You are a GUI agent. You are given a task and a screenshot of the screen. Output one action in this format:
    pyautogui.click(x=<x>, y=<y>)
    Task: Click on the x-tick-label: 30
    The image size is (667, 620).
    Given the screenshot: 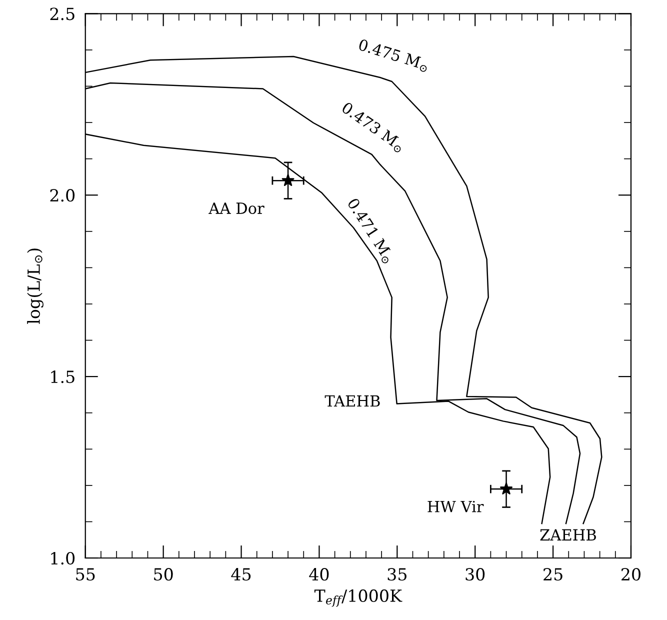 What is the action you would take?
    pyautogui.click(x=475, y=574)
    